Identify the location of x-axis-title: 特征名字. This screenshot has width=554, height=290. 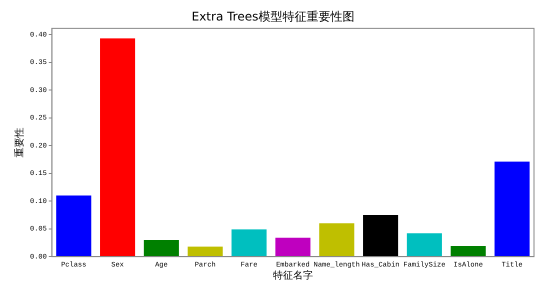
(292, 276).